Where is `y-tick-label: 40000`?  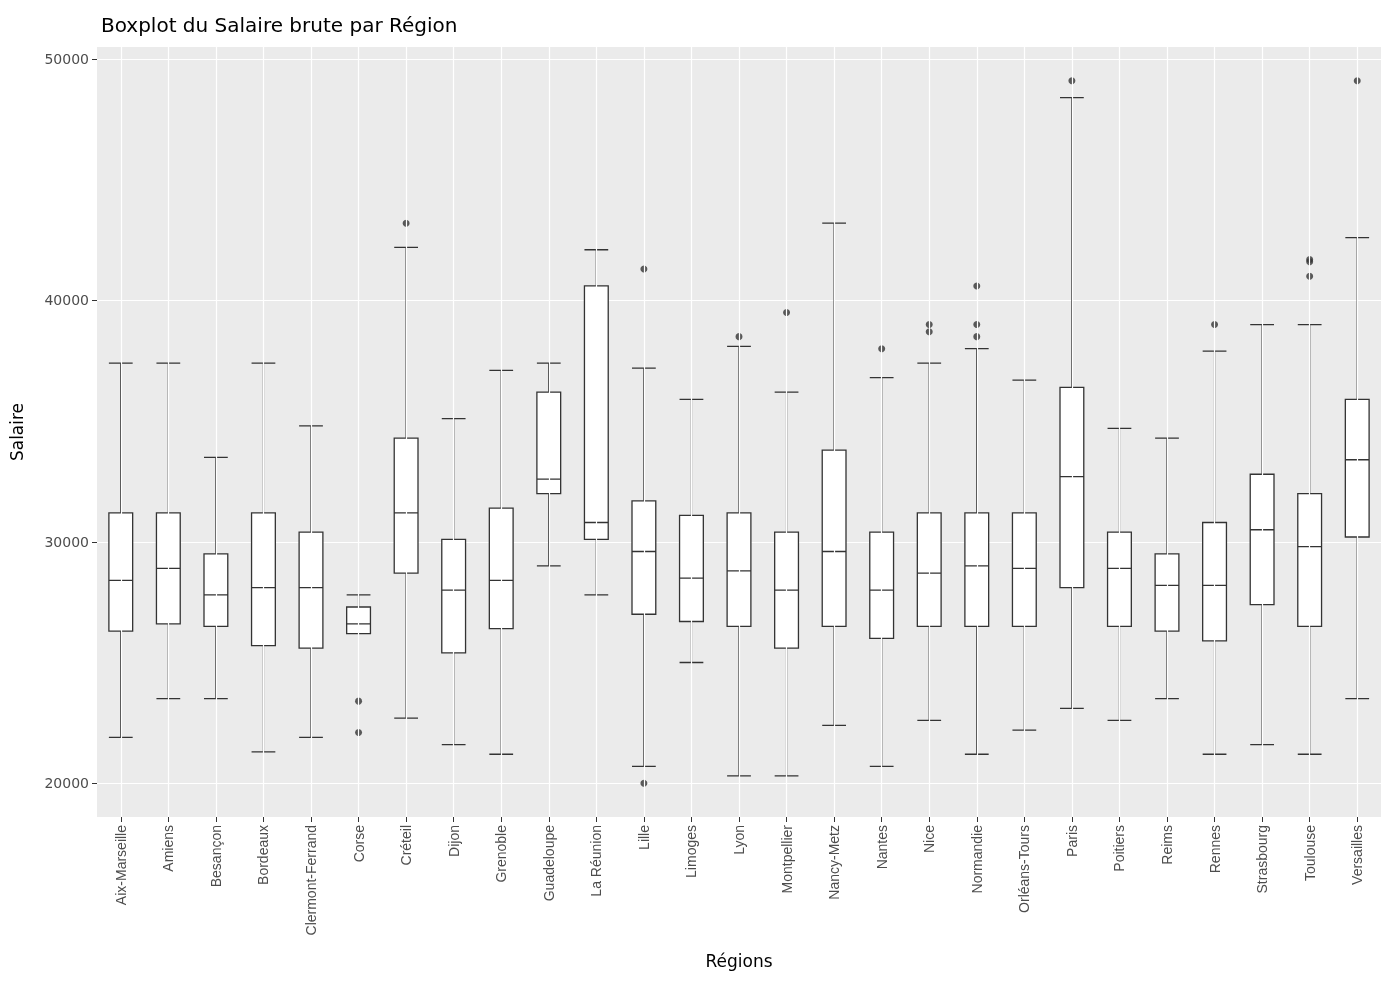 y-tick-label: 40000 is located at coordinates (66, 300).